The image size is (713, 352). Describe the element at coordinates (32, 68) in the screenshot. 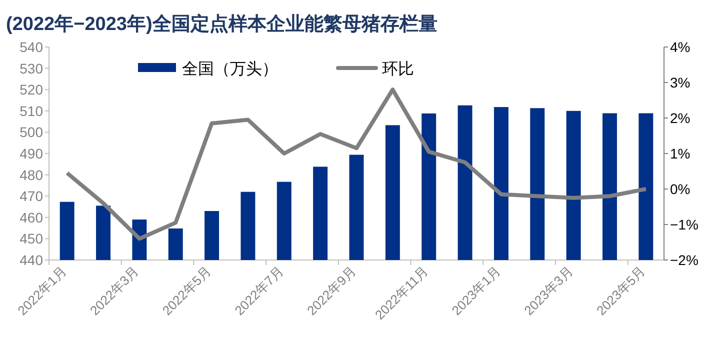

I see `y-tick-label: 530` at that location.